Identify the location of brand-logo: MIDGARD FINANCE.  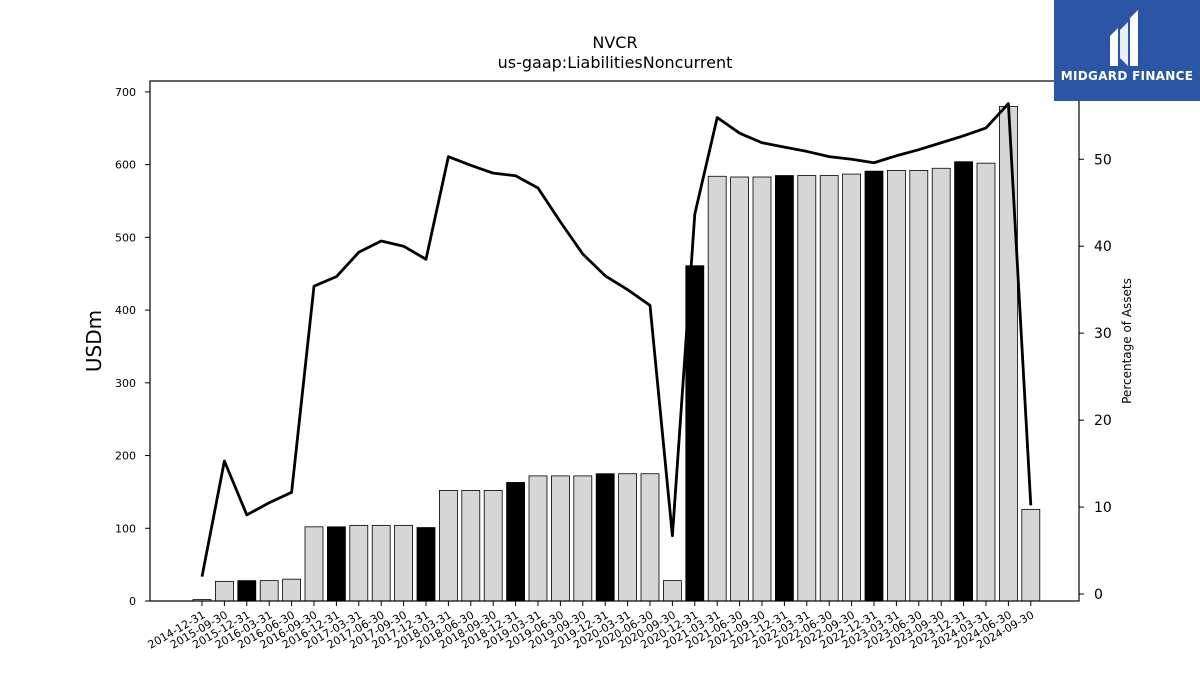
(1127, 50).